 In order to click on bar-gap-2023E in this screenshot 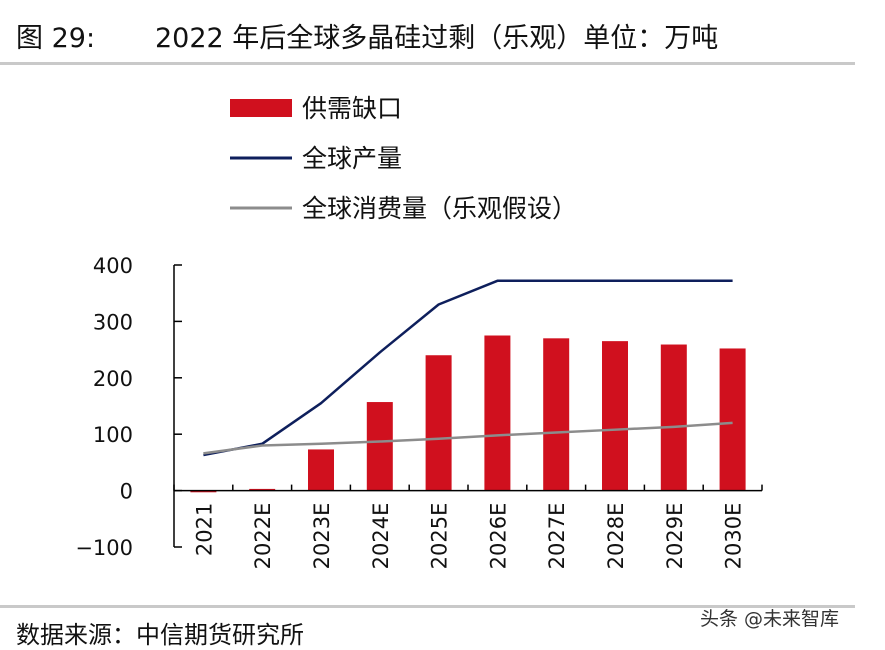, I will do `click(321, 470)`.